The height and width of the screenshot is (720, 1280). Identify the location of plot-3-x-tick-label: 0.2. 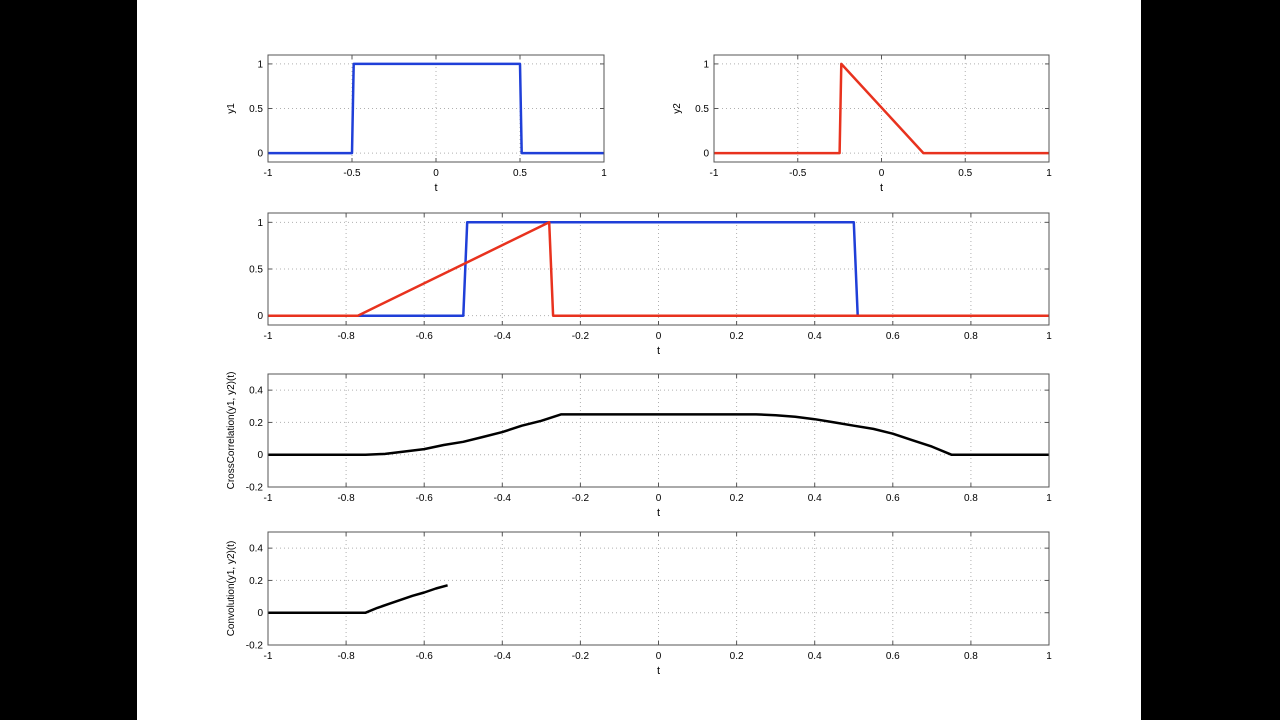
(737, 336).